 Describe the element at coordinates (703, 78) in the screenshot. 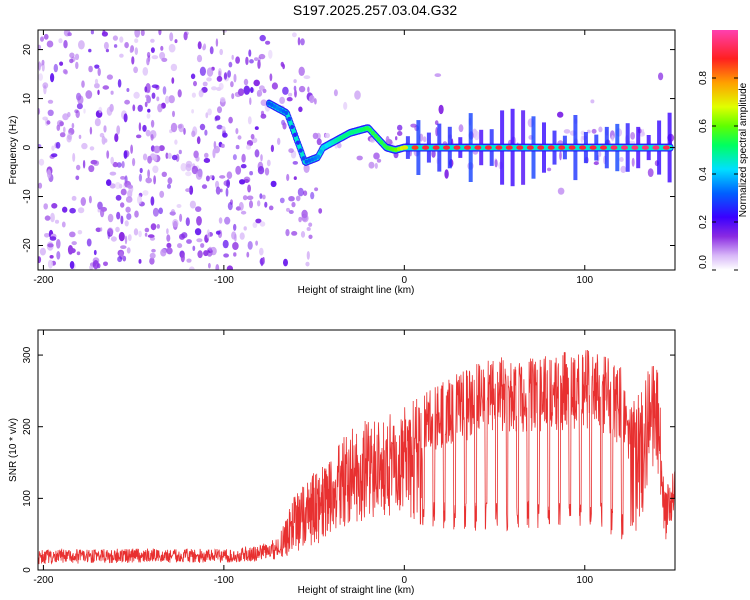

I see `colorbar-tick-label: 0.8` at that location.